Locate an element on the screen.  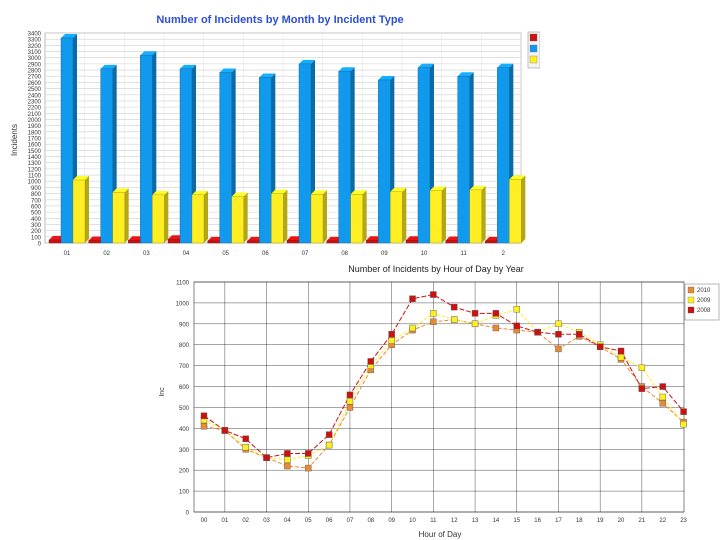
x-tick-label: 04 is located at coordinates (287, 521).